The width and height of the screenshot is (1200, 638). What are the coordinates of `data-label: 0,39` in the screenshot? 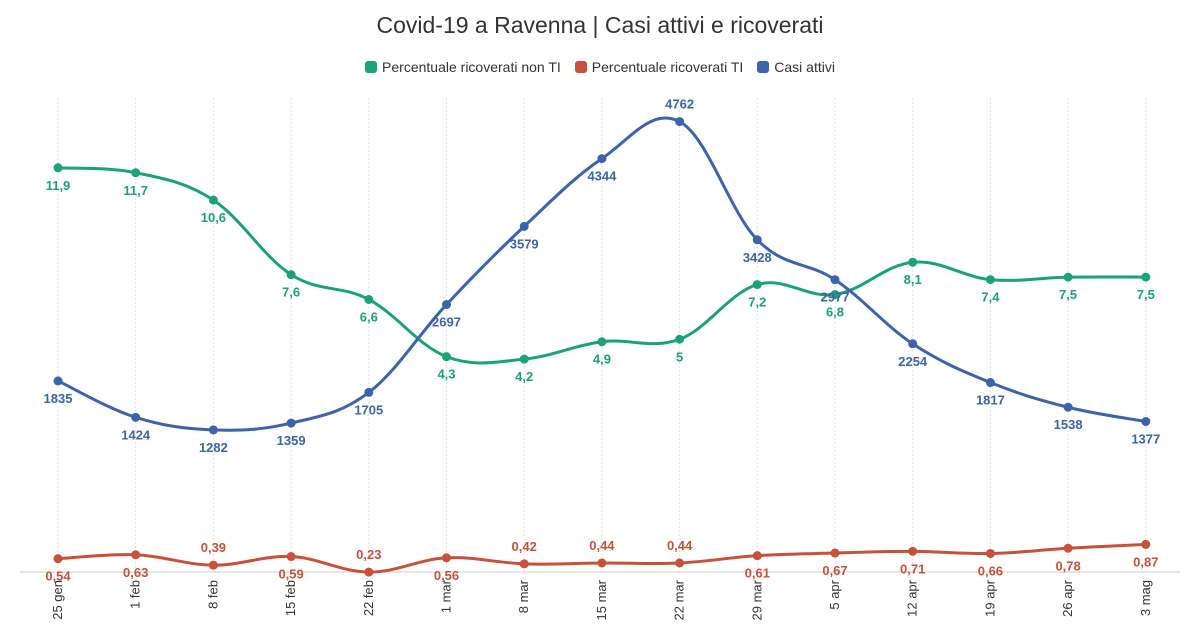 It's located at (213, 547).